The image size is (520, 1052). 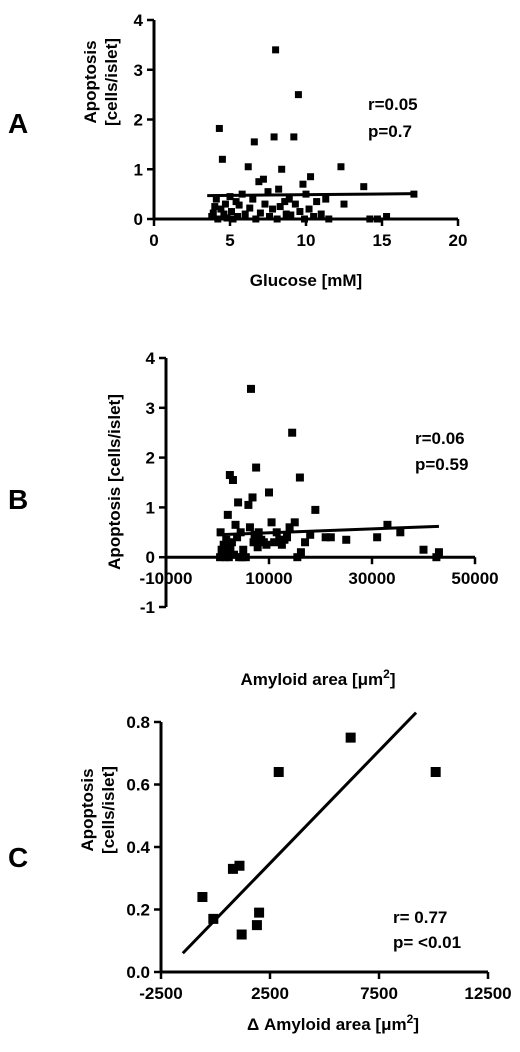 What do you see at coordinates (410, 1019) in the screenshot?
I see `panel-c-xlabel-sup: 2` at bounding box center [410, 1019].